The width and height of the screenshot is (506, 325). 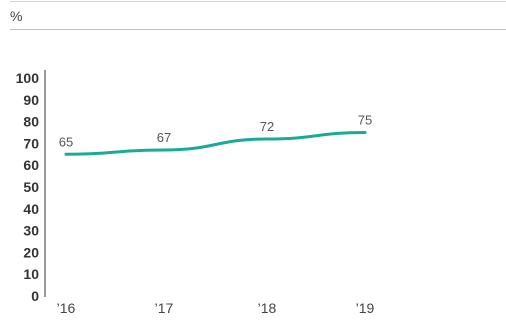 What do you see at coordinates (35, 296) in the screenshot?
I see `y-tick-label: 0` at bounding box center [35, 296].